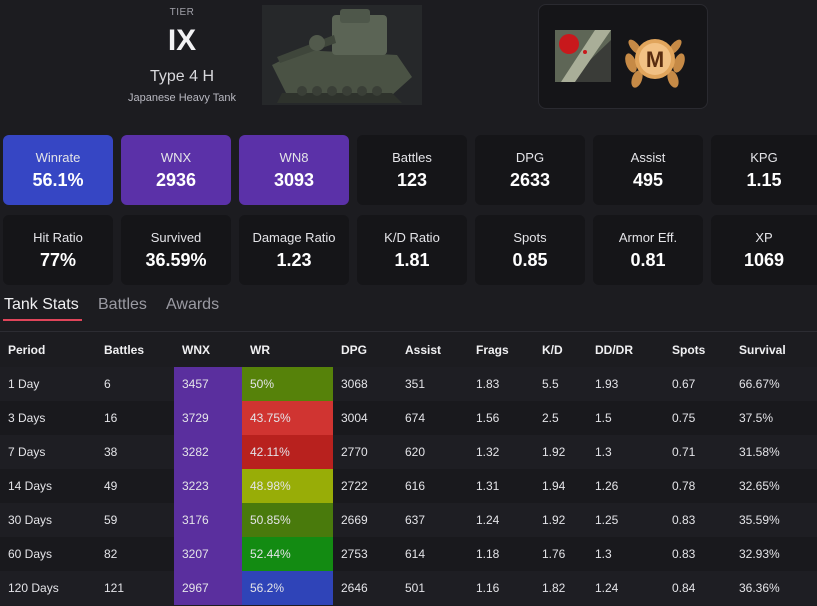 Image resolution: width=817 pixels, height=606 pixels. I want to click on stat-card-wn8: WN8 3093, so click(294, 170).